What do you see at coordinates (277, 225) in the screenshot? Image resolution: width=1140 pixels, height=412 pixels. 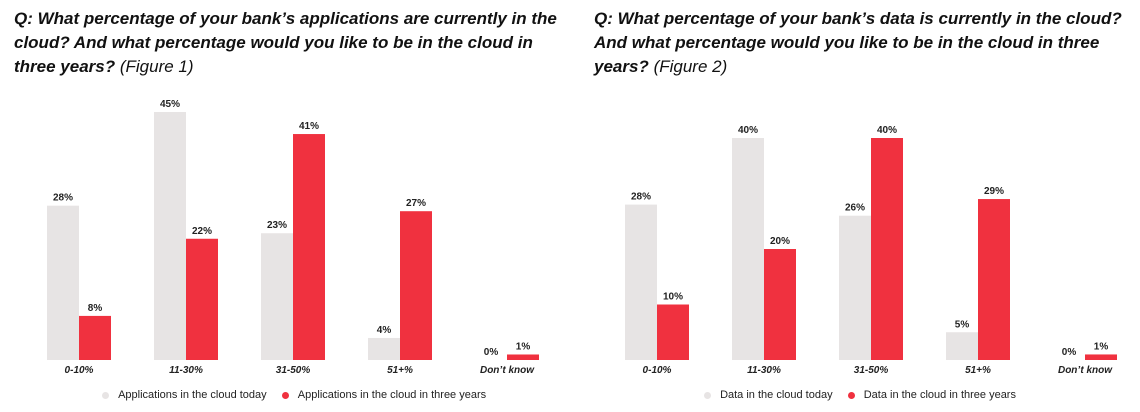 I see `data-label-today: 23%` at bounding box center [277, 225].